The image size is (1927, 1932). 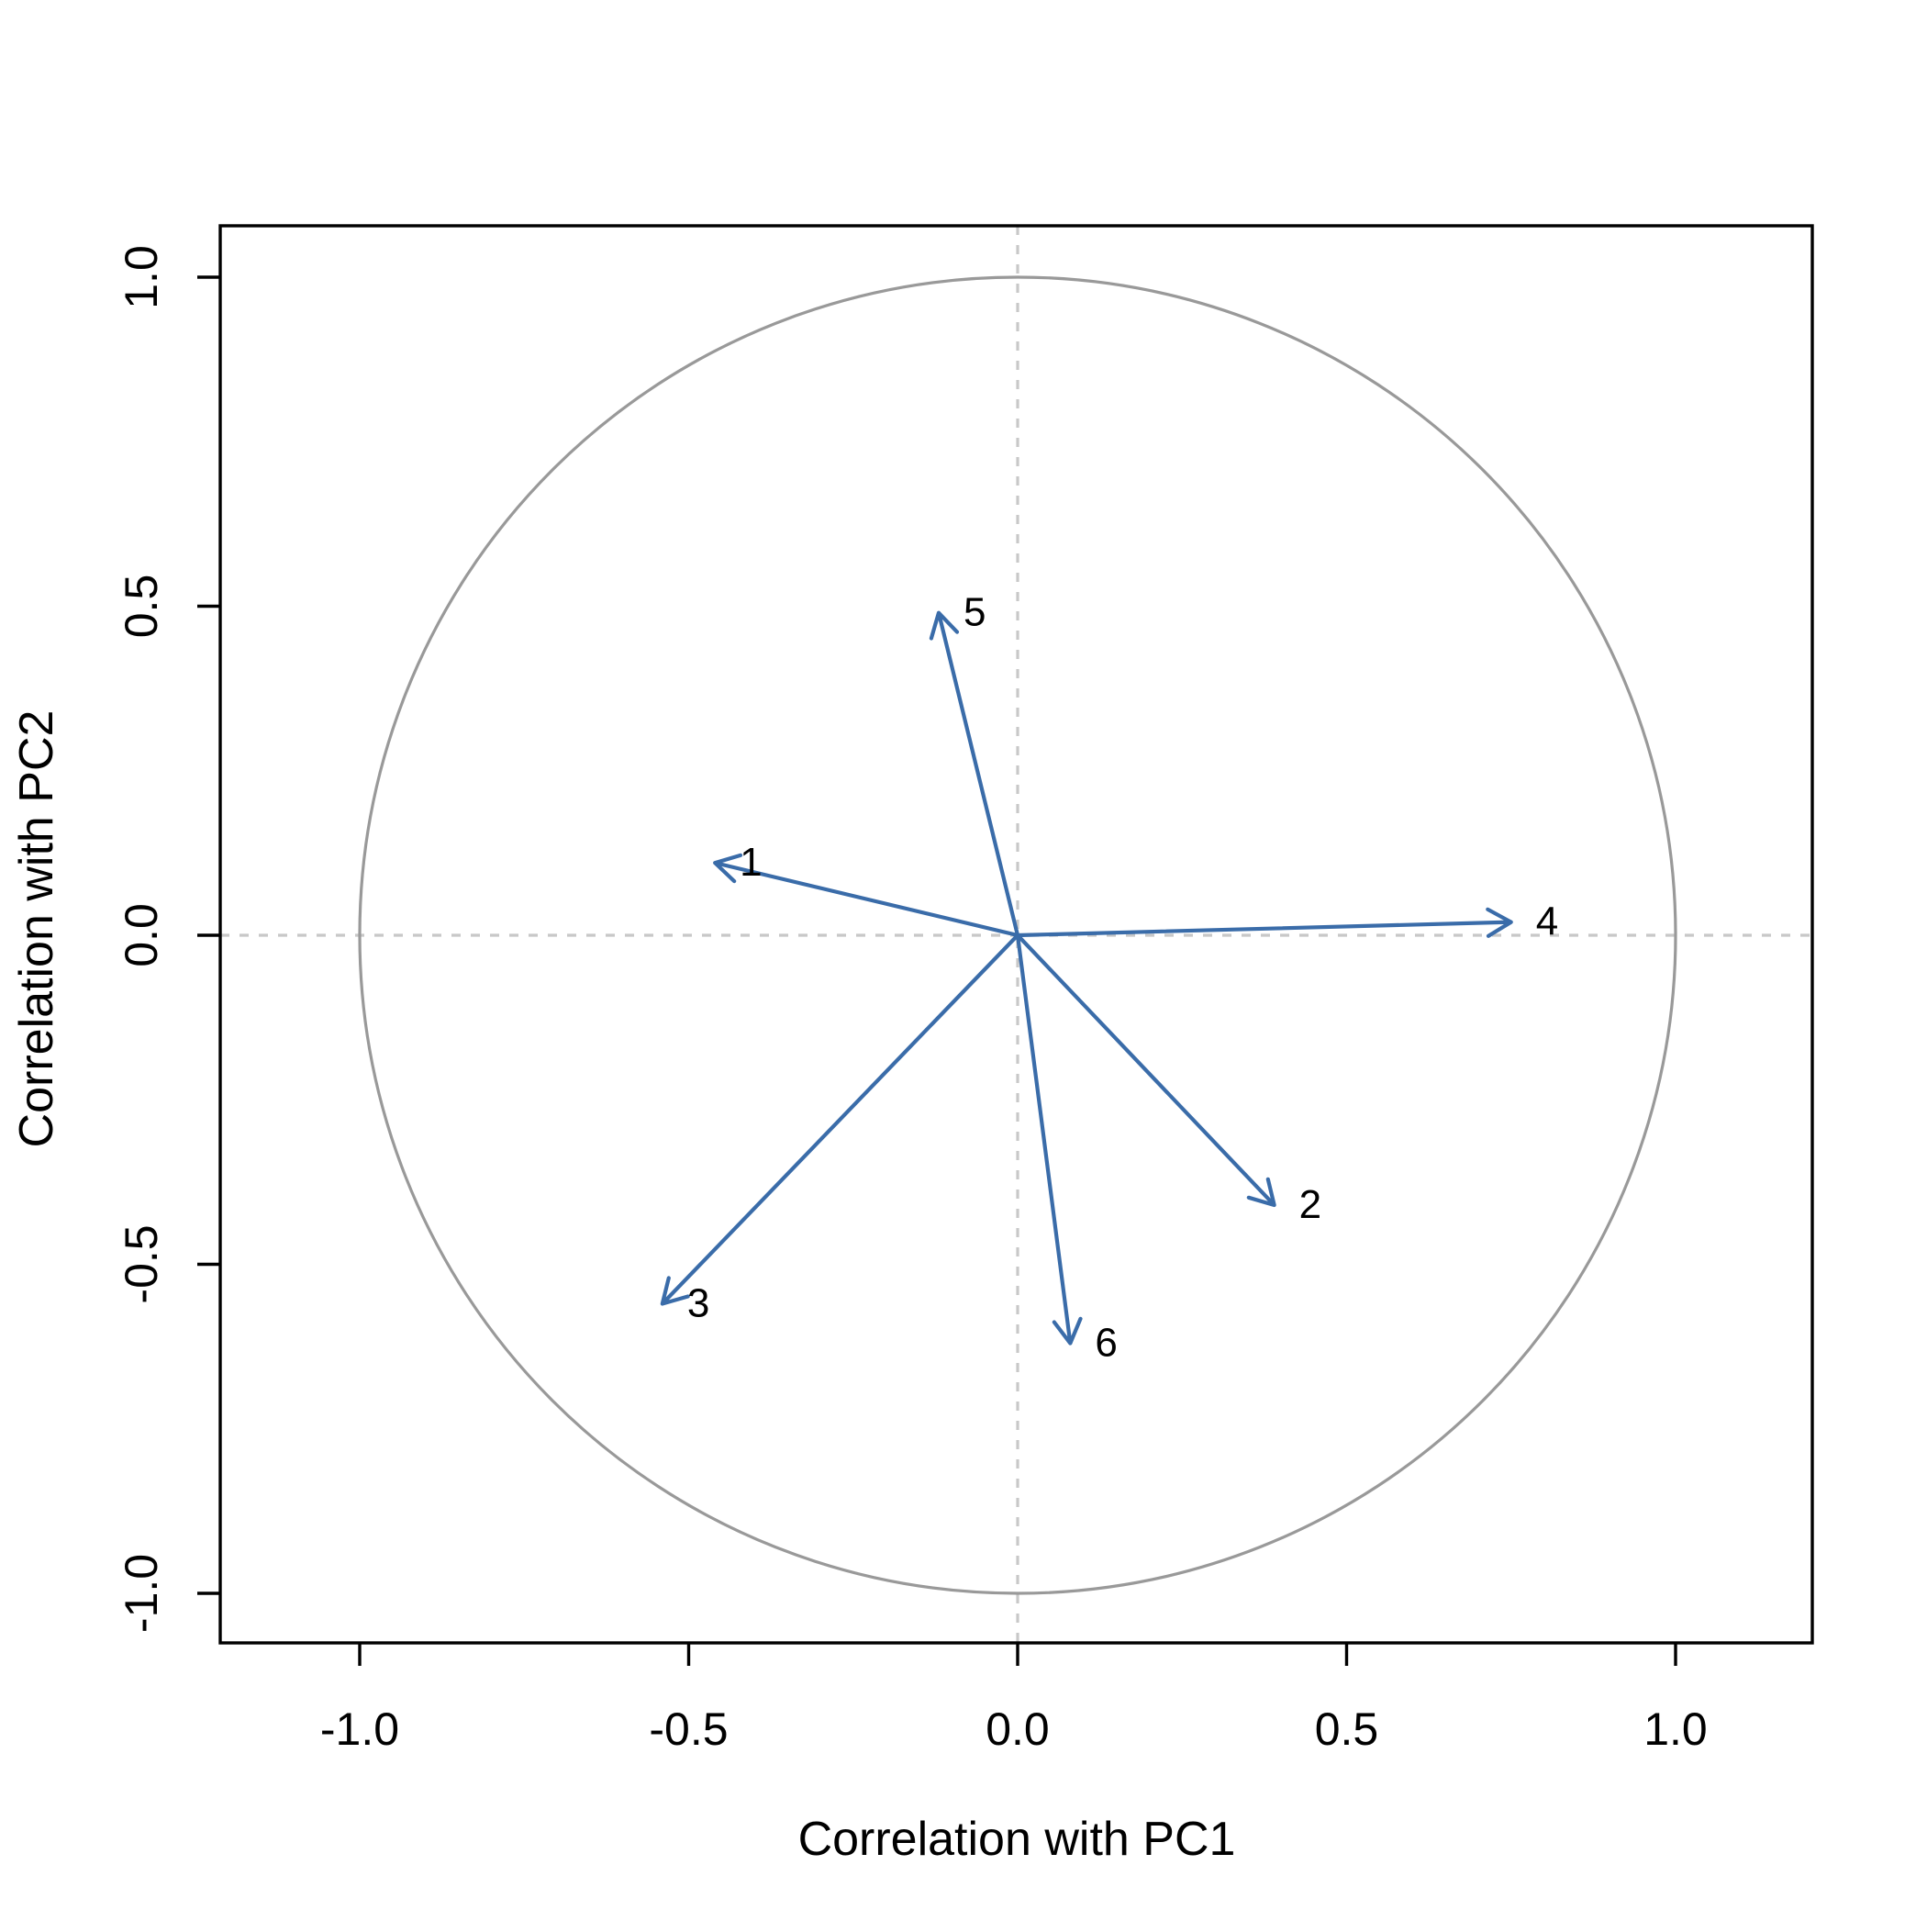 I want to click on x-axis-tick-label: 0.5, so click(x=1347, y=1729).